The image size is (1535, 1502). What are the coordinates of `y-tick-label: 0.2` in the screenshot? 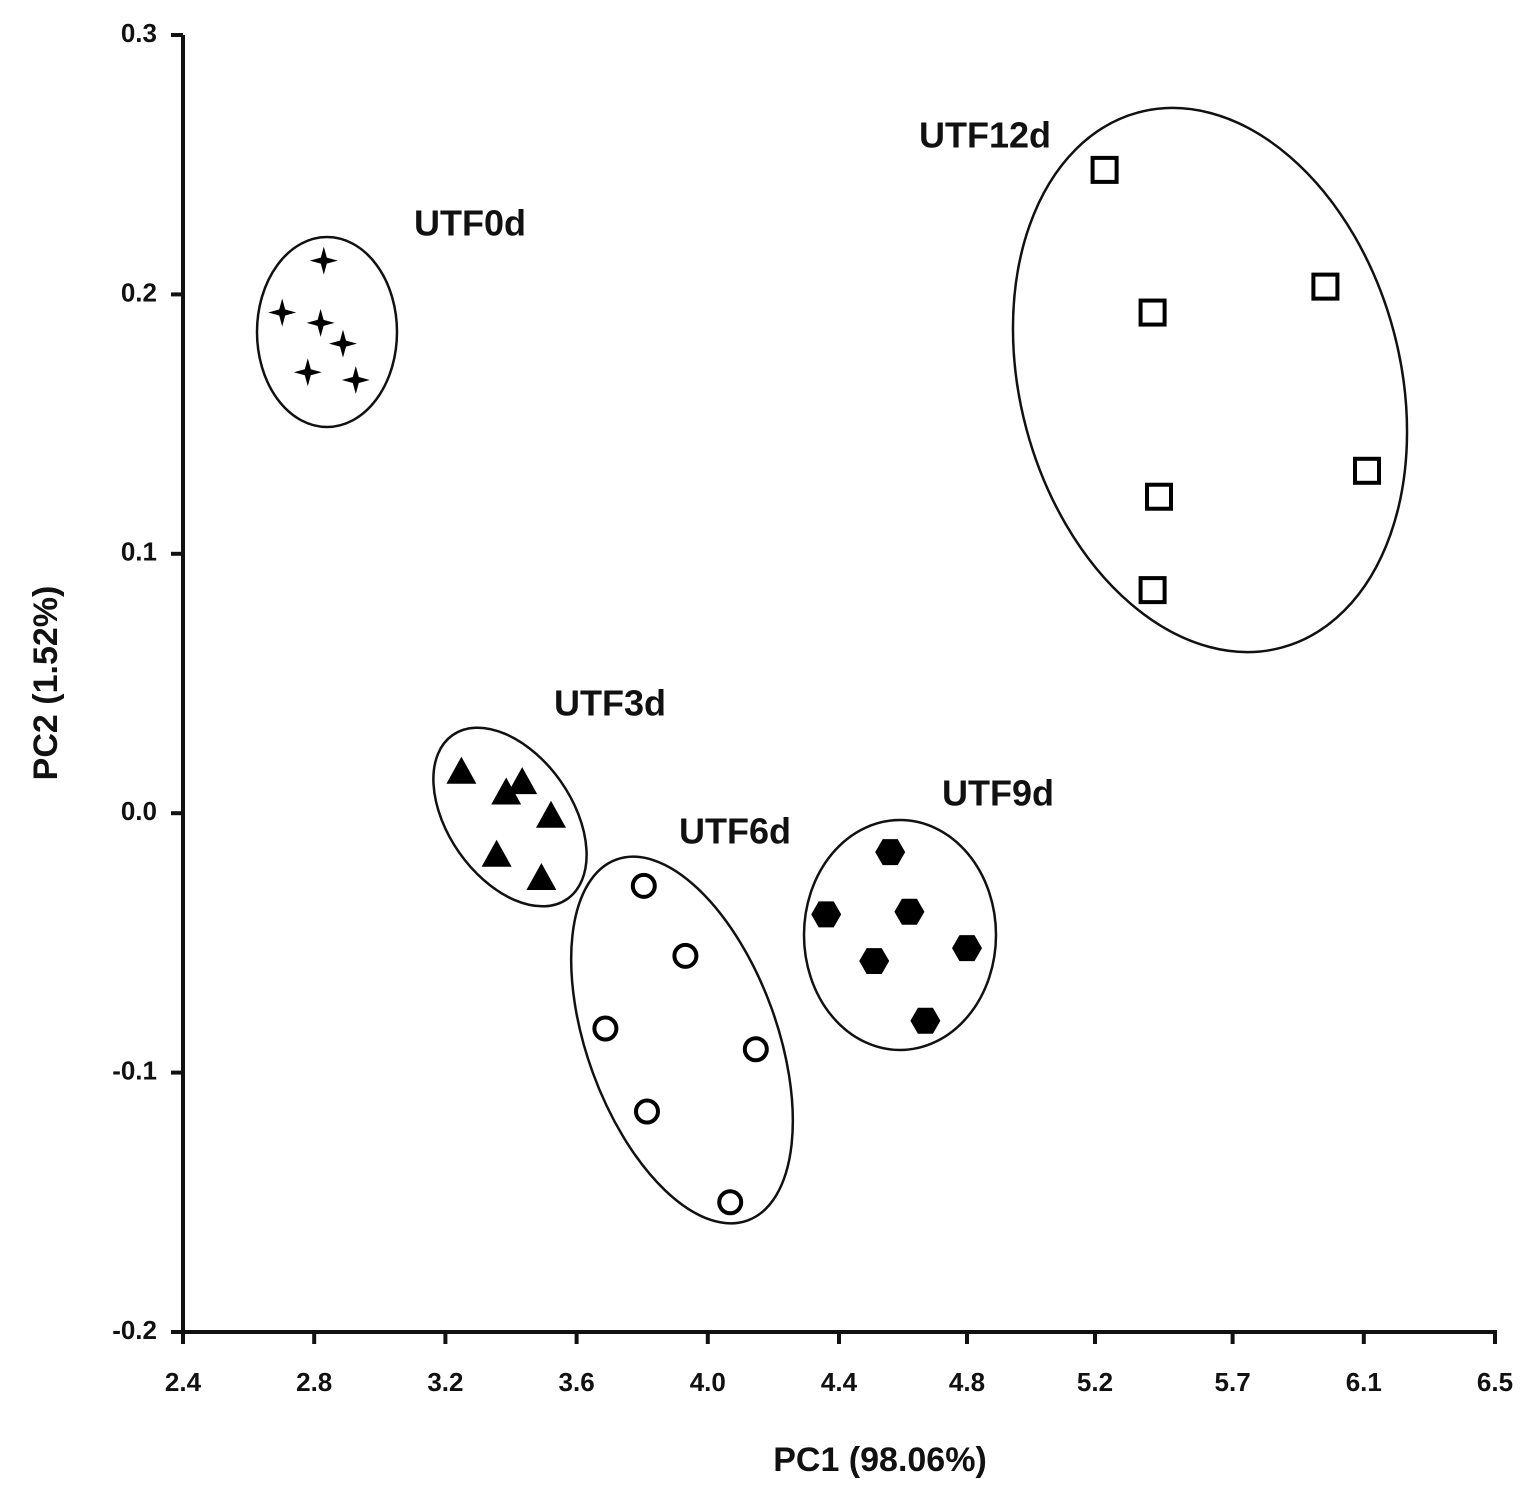 It's located at (139, 292).